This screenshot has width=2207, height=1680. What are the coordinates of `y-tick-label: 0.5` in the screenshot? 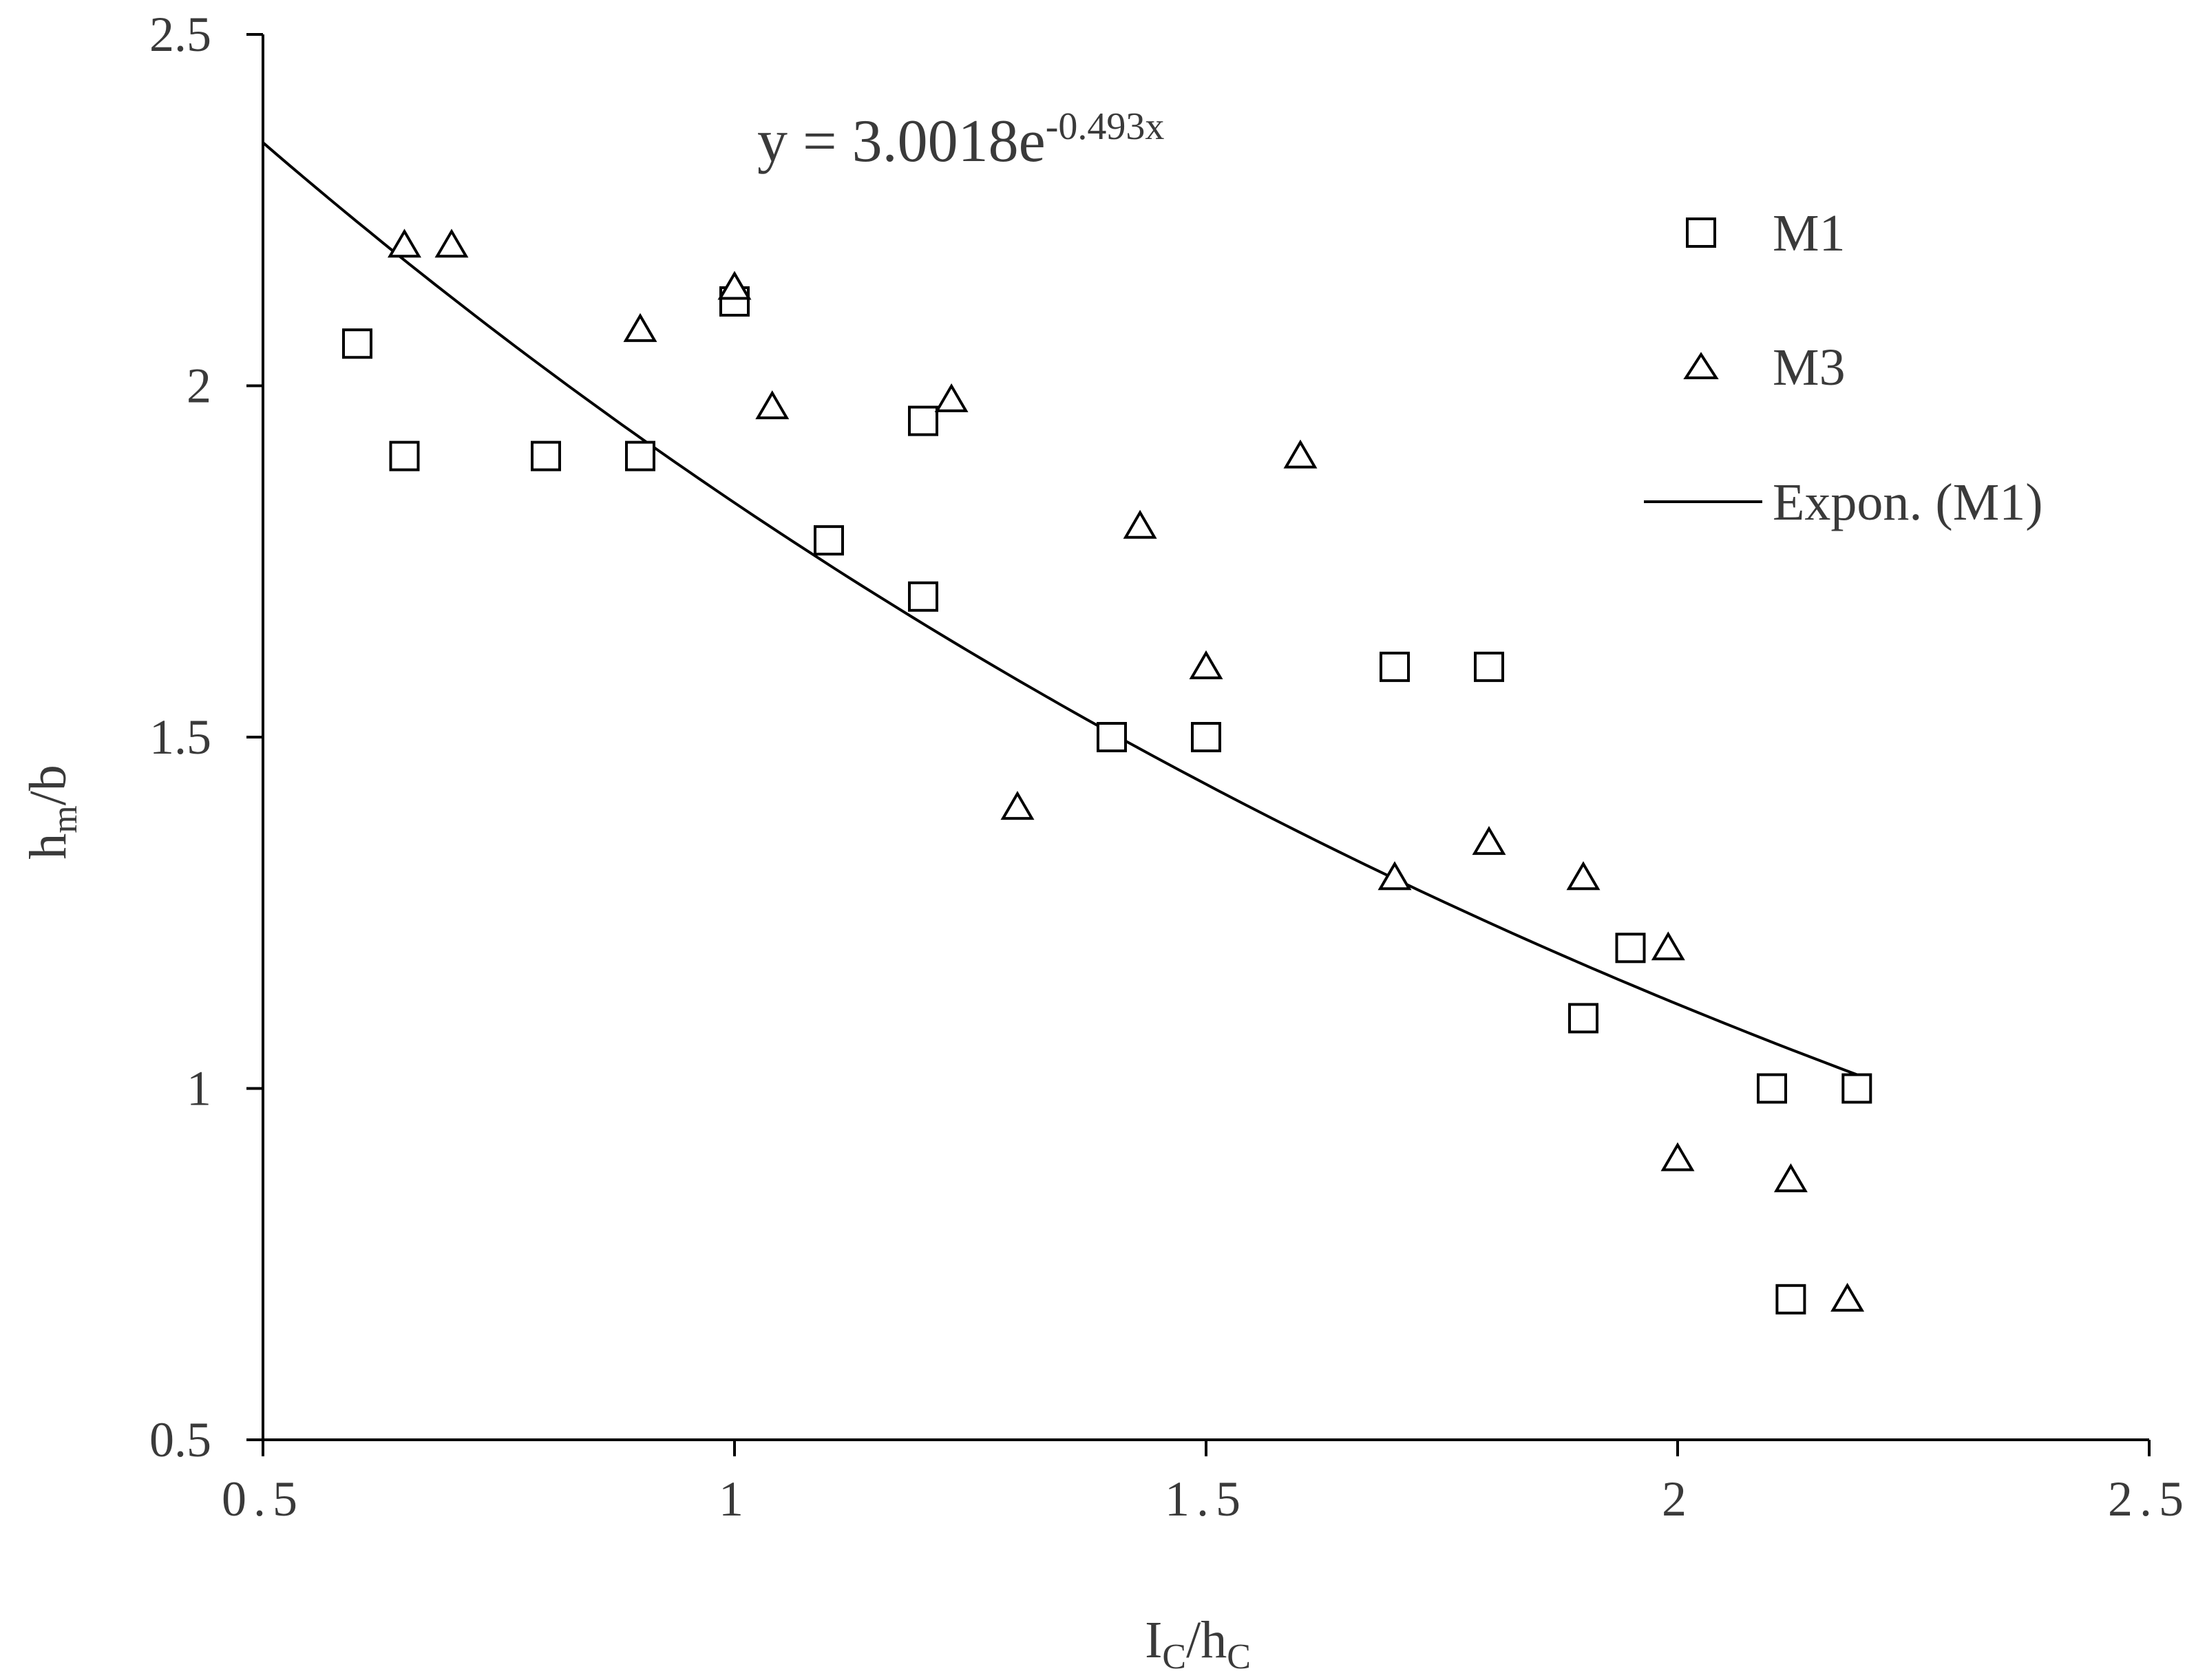 It's located at (180, 1440).